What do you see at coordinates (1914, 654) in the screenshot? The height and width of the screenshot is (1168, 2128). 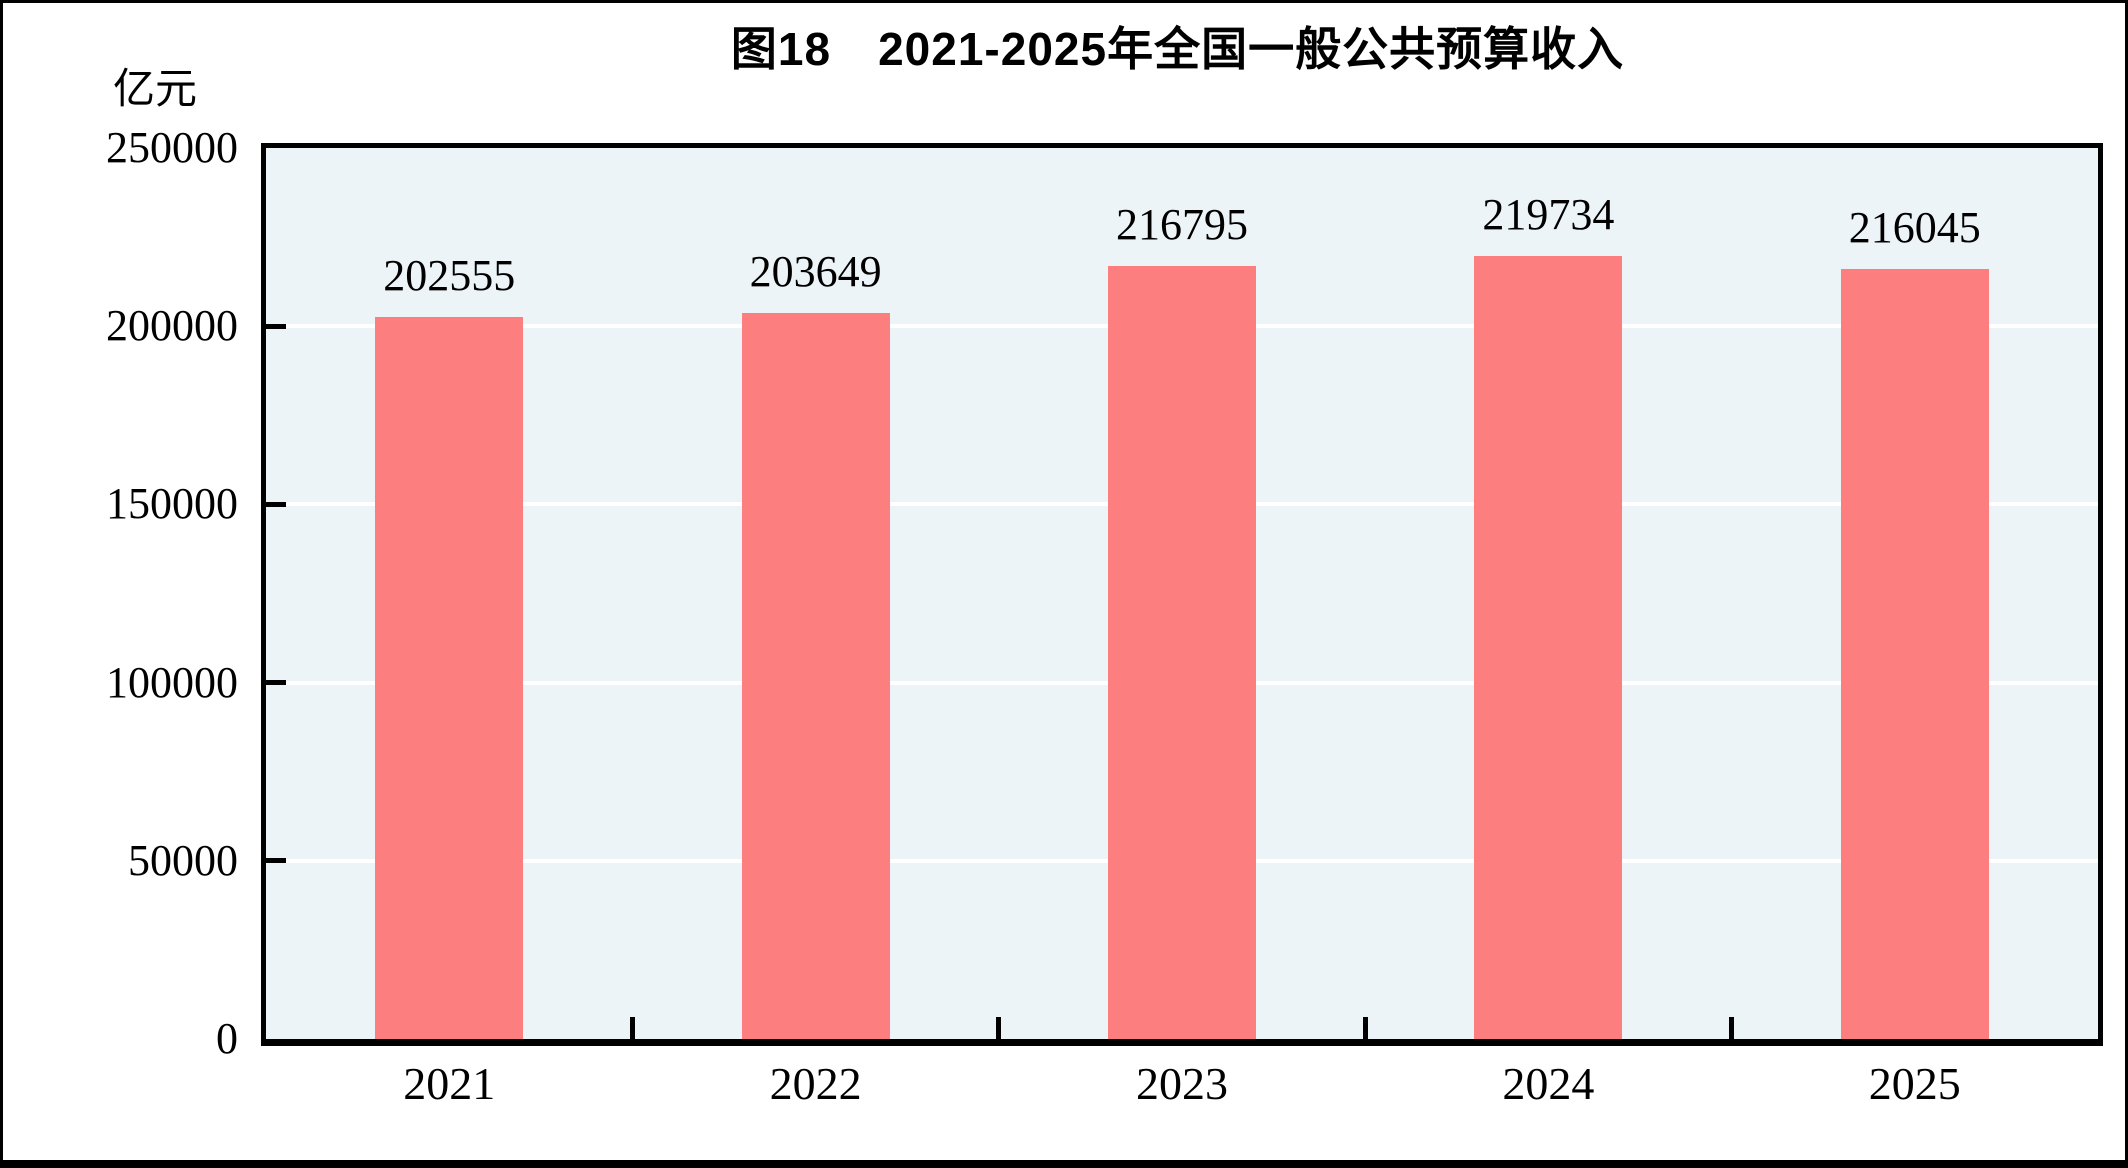 I see `bar-2025` at bounding box center [1914, 654].